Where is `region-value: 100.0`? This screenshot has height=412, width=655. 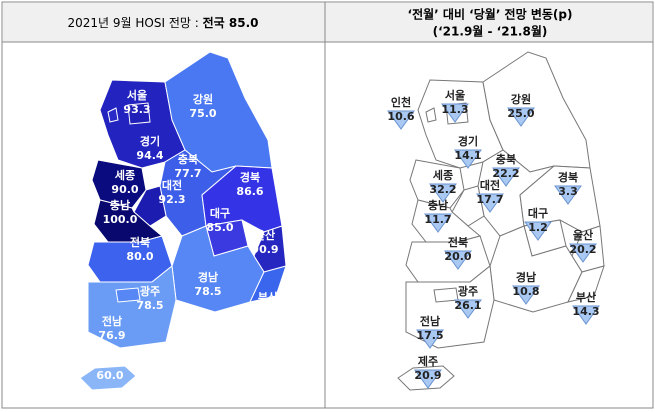 region-value: 100.0 is located at coordinates (120, 219).